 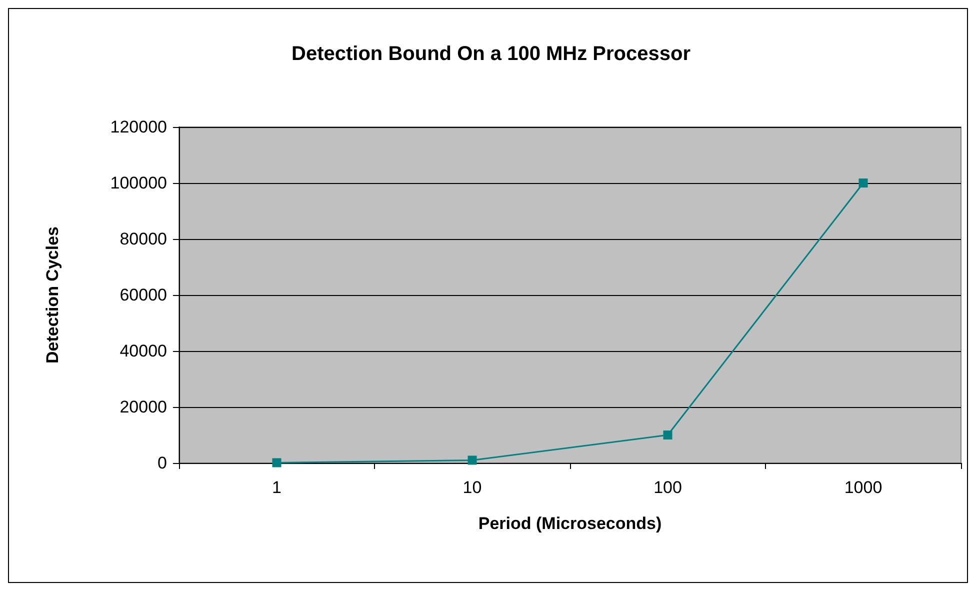 What do you see at coordinates (138, 183) in the screenshot?
I see `y-tick-label: 100000` at bounding box center [138, 183].